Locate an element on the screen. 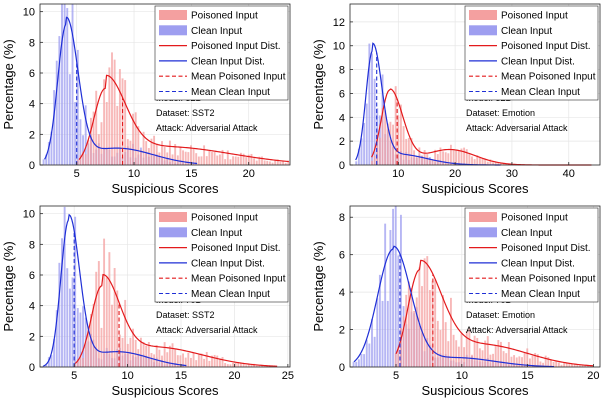 The height and width of the screenshot is (408, 604). legend-label: Clean Input is located at coordinates (526, 233).